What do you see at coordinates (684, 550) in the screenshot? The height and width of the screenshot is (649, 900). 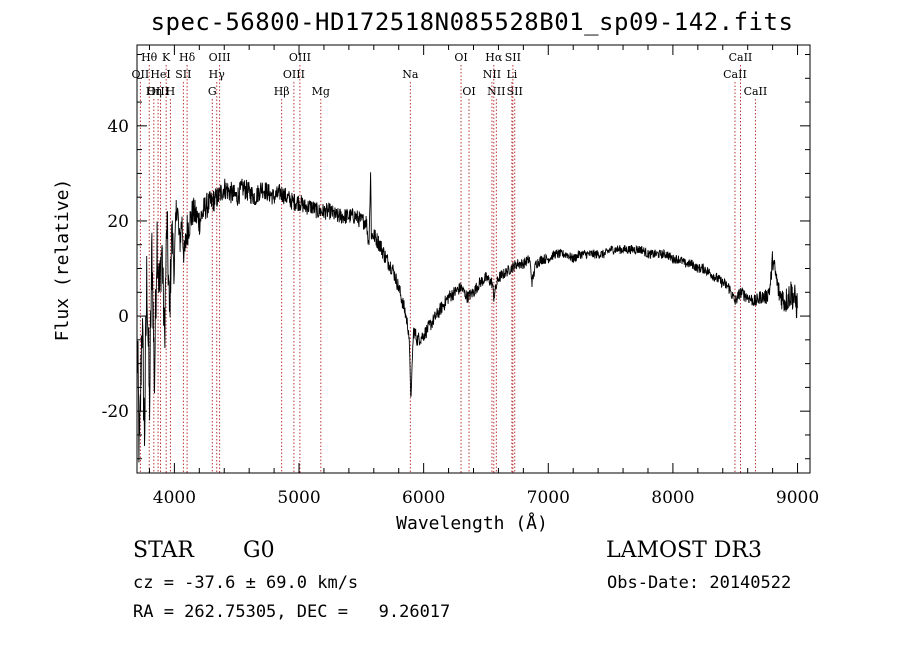 I see `survey-name: LAMOST DR3` at bounding box center [684, 550].